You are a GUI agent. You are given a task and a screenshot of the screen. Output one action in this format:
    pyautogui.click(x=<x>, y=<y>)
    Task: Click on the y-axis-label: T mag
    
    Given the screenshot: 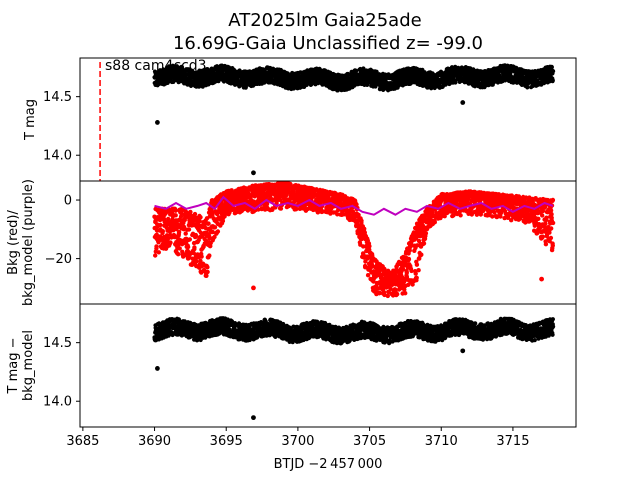 What is the action you would take?
    pyautogui.click(x=30, y=120)
    